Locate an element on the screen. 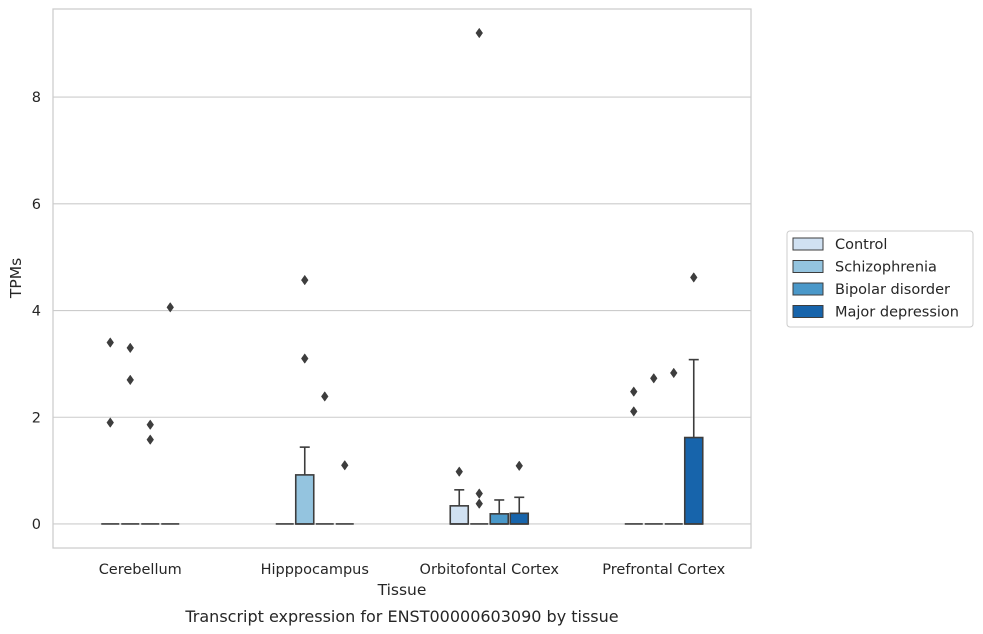 This screenshot has width=983, height=634. y-tick-label: 6 is located at coordinates (36, 205).